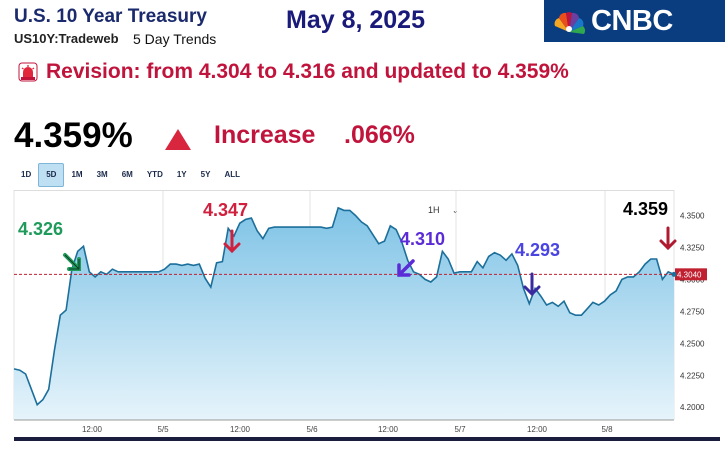 Image resolution: width=725 pixels, height=451 pixels. I want to click on change-value: .066%, so click(379, 135).